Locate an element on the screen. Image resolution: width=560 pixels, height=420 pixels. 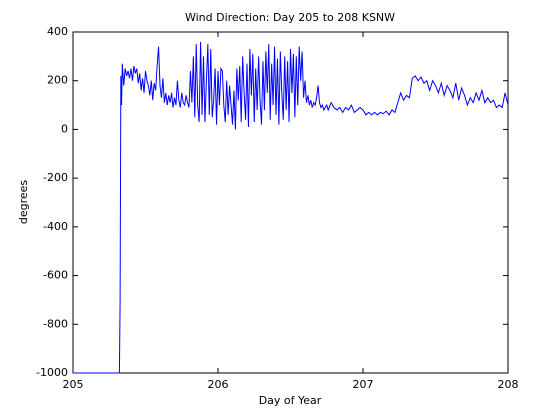
y-tick-label: -1000 is located at coordinates (52, 372).